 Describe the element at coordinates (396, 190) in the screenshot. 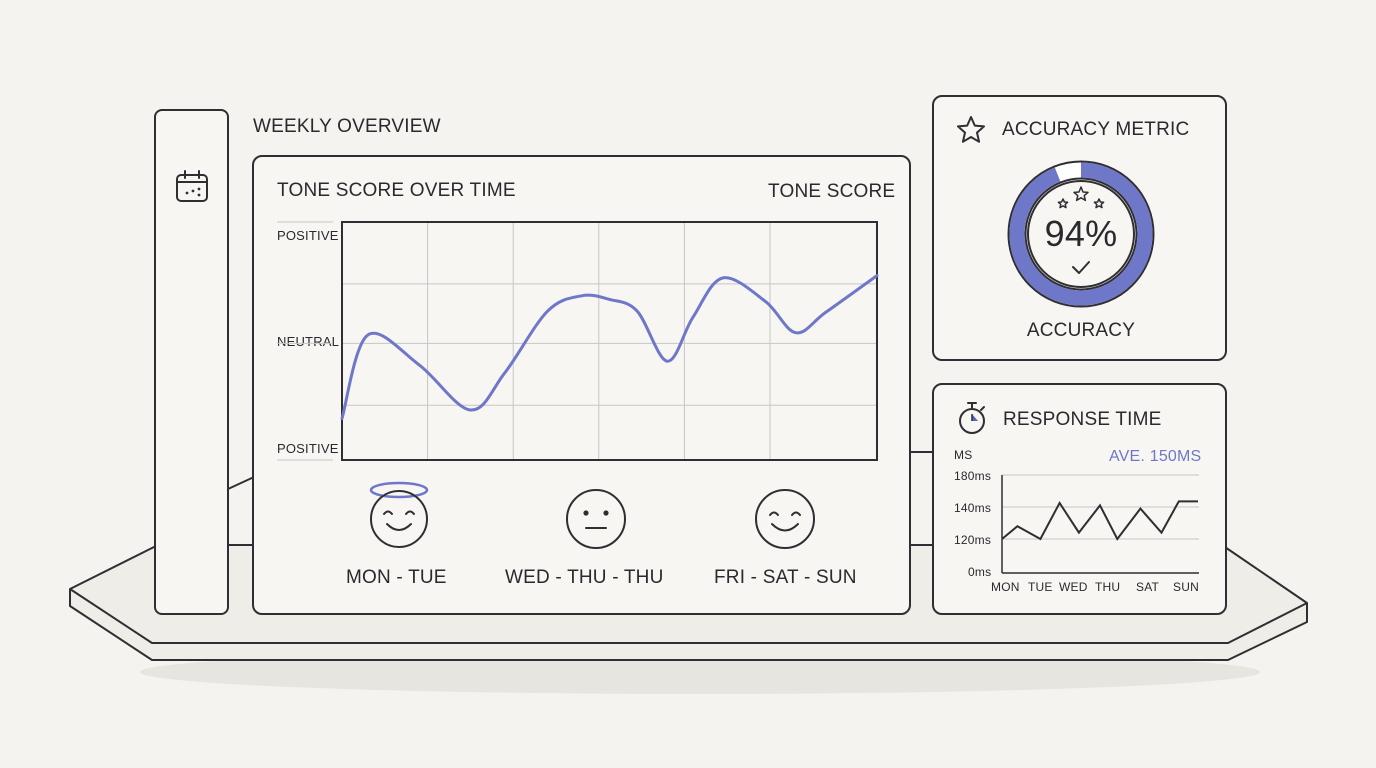

I see `tone-chart-title: TONE SCORE OVER TIME` at that location.